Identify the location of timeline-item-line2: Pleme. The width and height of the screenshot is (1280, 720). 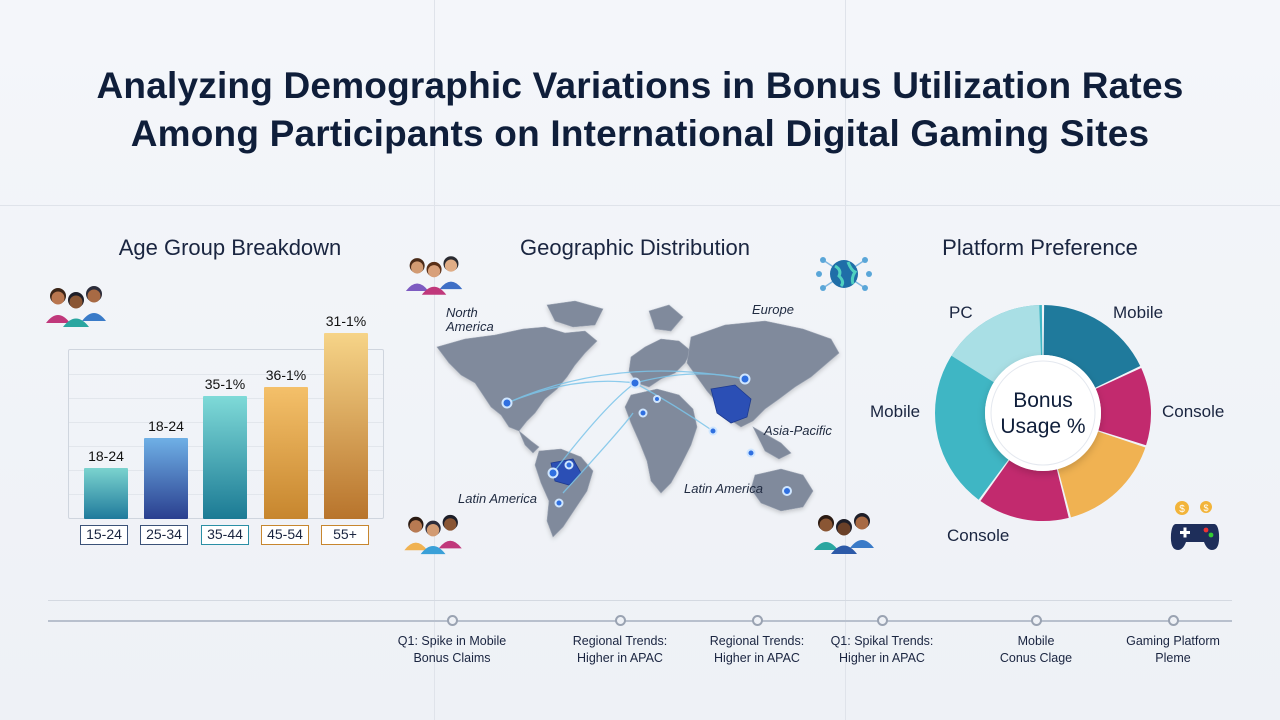
(1173, 658).